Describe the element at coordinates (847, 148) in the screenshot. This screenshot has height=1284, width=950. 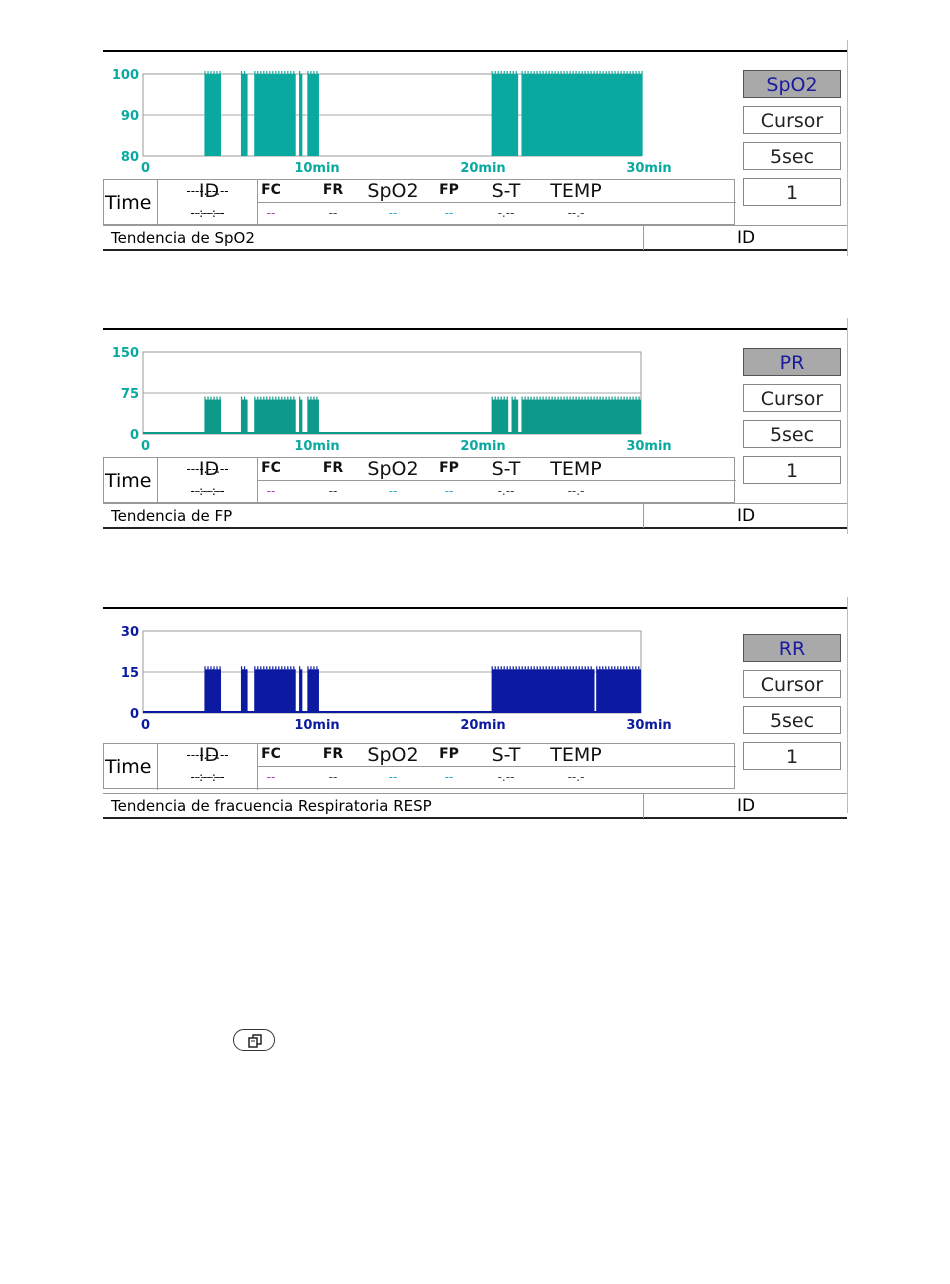
I see `panel-right-border` at that location.